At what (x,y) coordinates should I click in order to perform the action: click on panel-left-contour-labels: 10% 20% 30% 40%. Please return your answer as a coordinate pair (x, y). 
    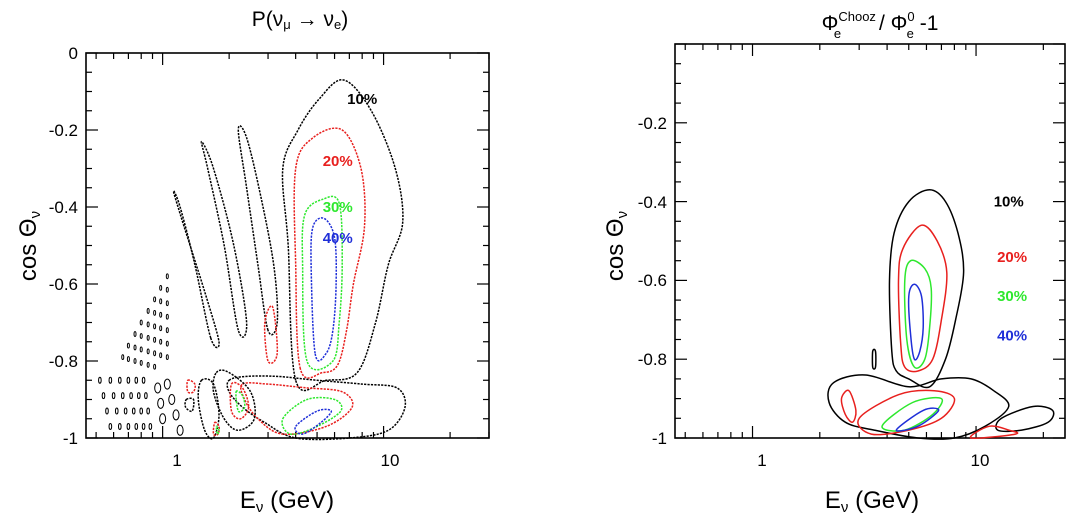
    Looking at the image, I should click on (350, 169).